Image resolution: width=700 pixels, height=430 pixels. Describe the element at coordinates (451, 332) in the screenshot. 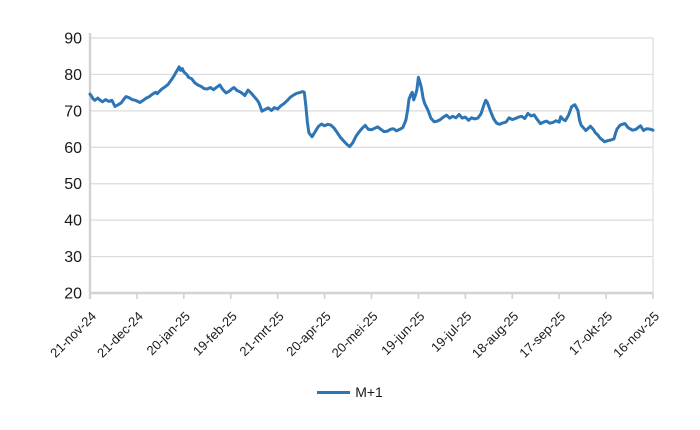

I see `x-axis-tick-label: 19-jul-25` at that location.